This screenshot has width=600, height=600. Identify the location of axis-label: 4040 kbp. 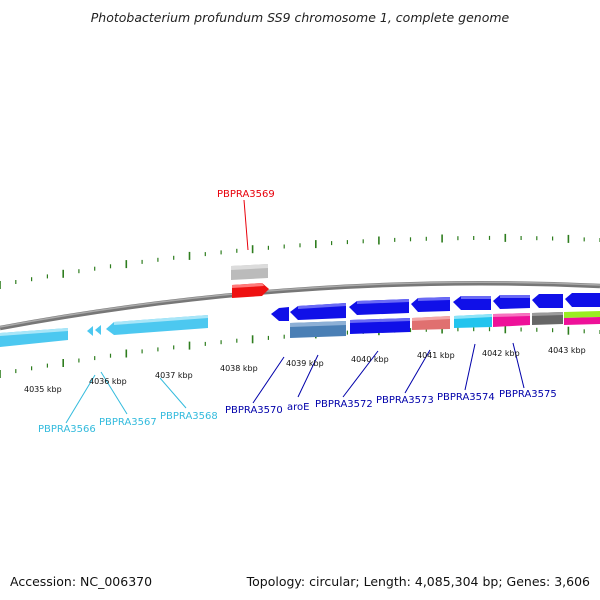
(370, 359).